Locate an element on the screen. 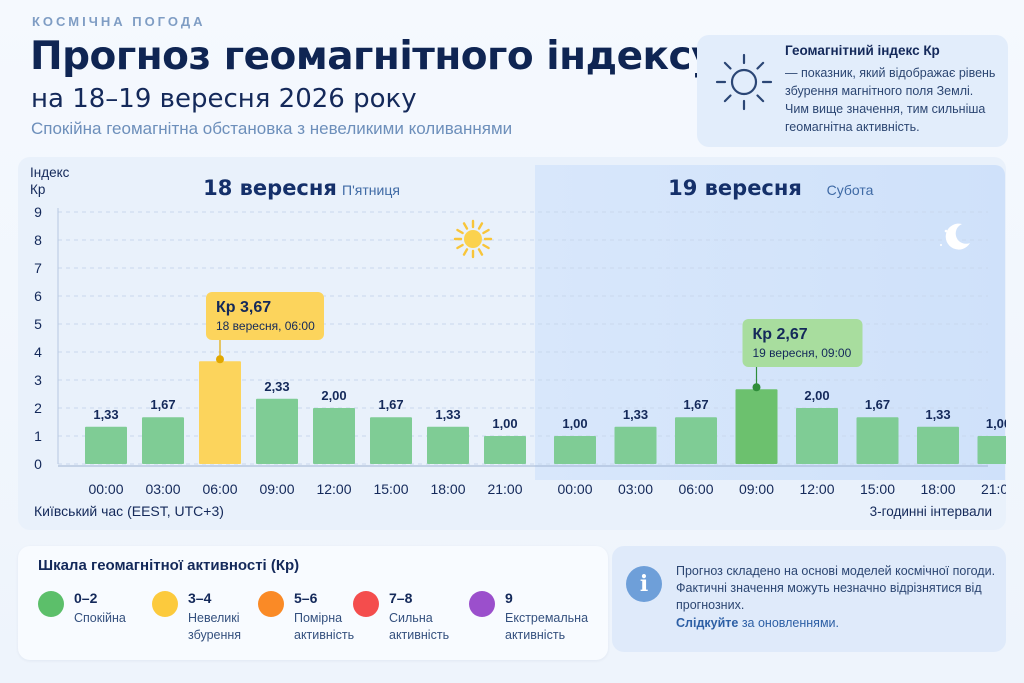 The width and height of the screenshot is (1024, 683). follow-updates-link: Слідкуйте за оновленнями. is located at coordinates (757, 623).